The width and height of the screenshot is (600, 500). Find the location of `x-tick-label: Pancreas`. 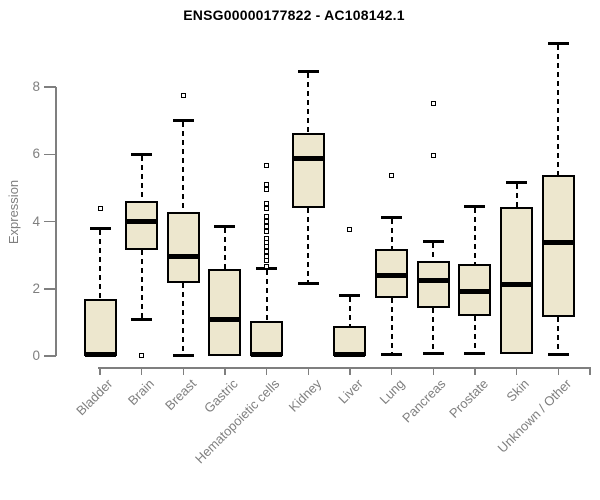

x-tick-label: Pancreas is located at coordinates (424, 401).